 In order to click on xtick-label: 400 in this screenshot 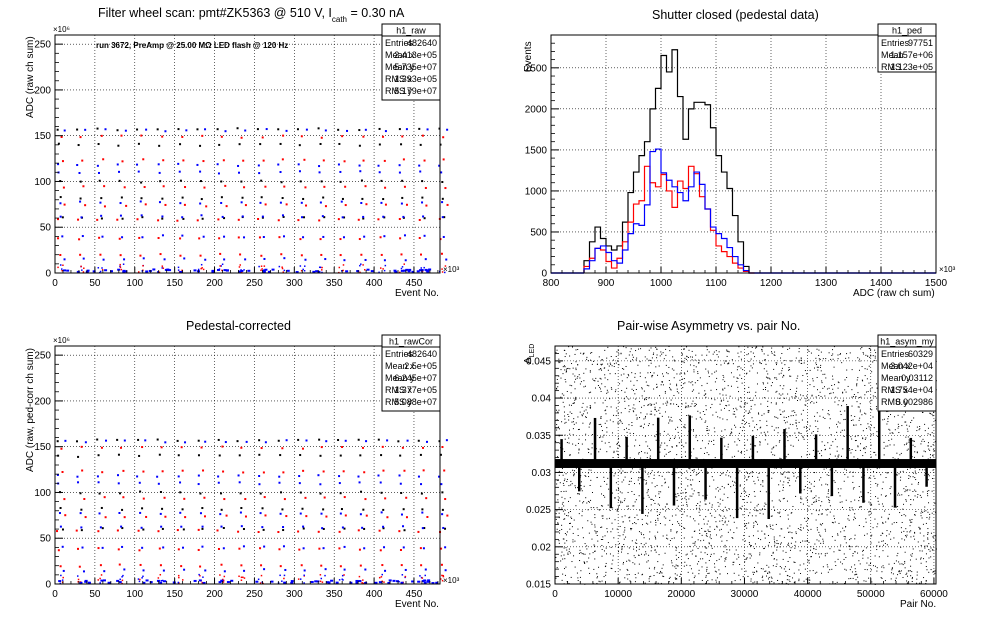, I will do `click(374, 283)`.